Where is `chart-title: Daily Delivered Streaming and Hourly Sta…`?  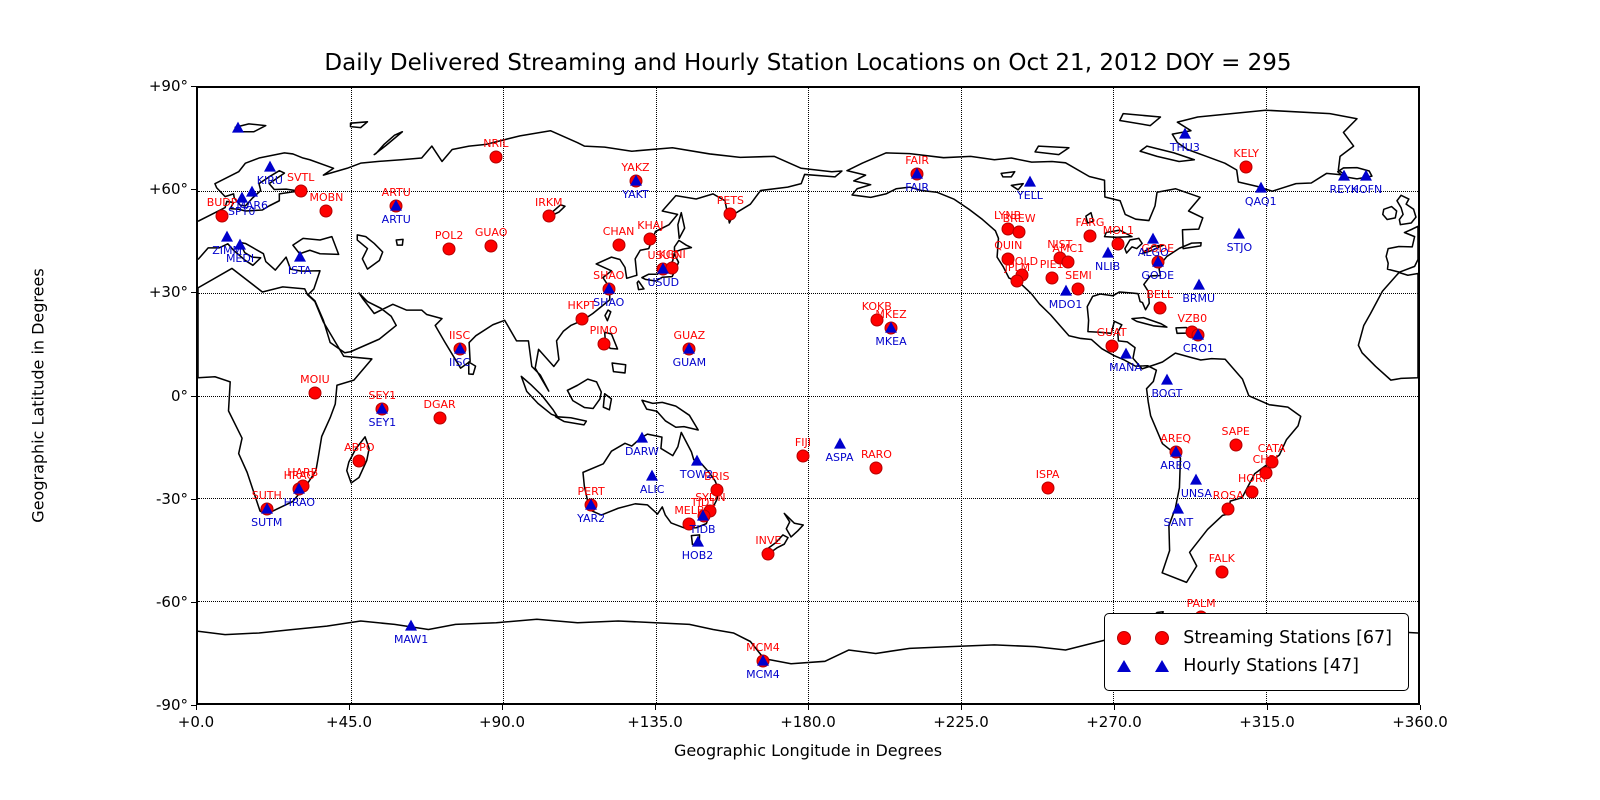
chart-title: Daily Delivered Streaming and Hourly Sta… is located at coordinates (808, 63).